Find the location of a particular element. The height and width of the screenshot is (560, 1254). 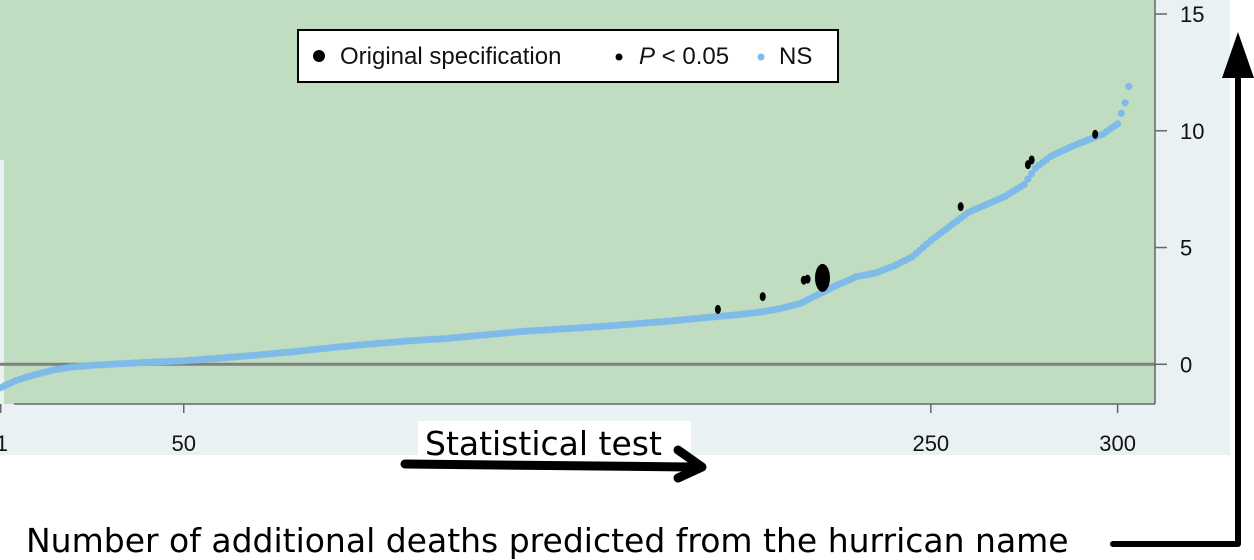

original-specification-point is located at coordinates (822, 277).